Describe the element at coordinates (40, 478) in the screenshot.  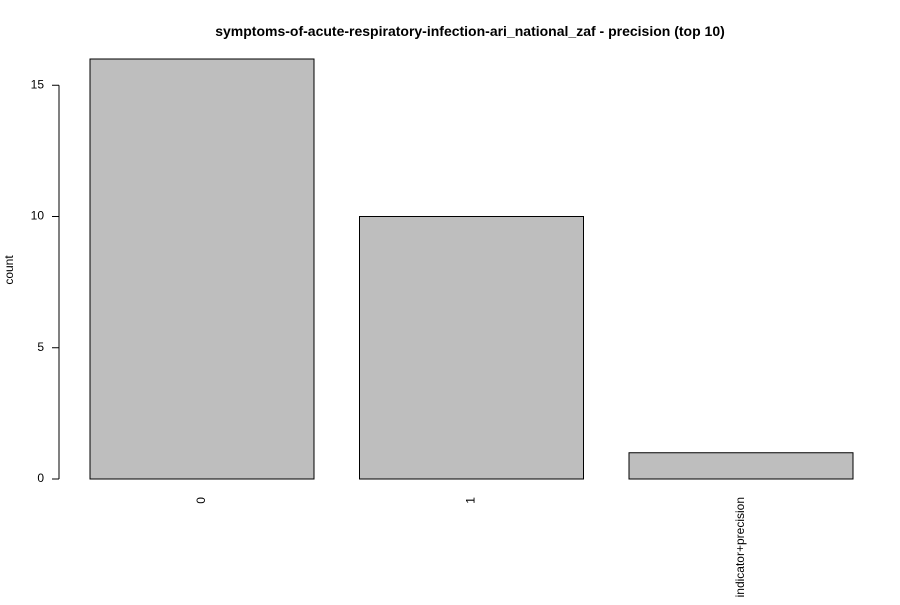
I see `y-tick-label-0: 0` at that location.